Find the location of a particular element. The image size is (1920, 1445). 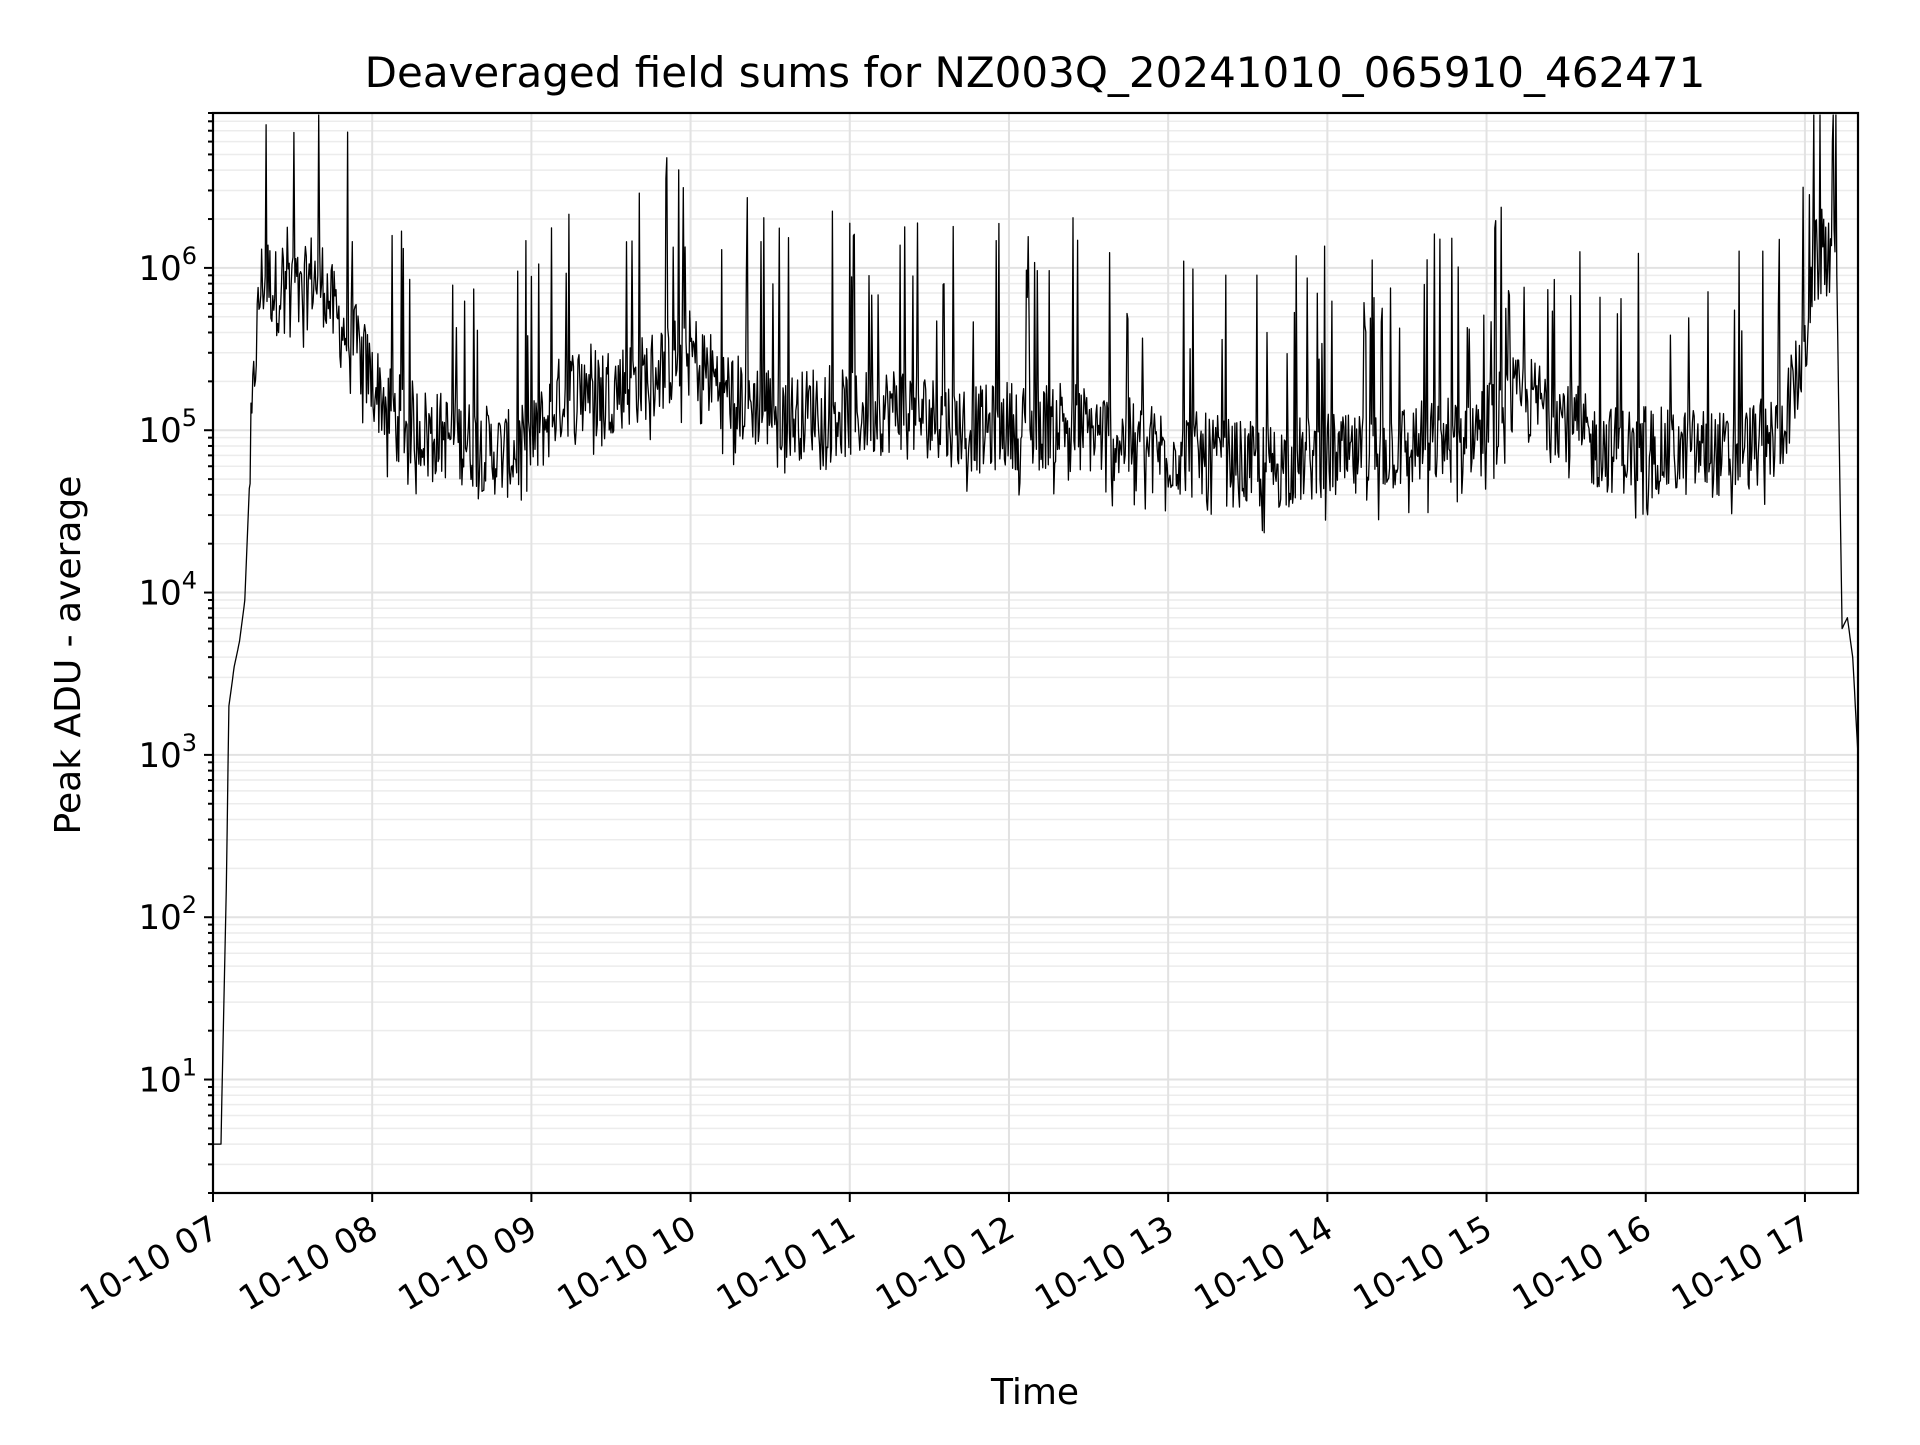

x-axis-label: Time is located at coordinates (1034, 1392).